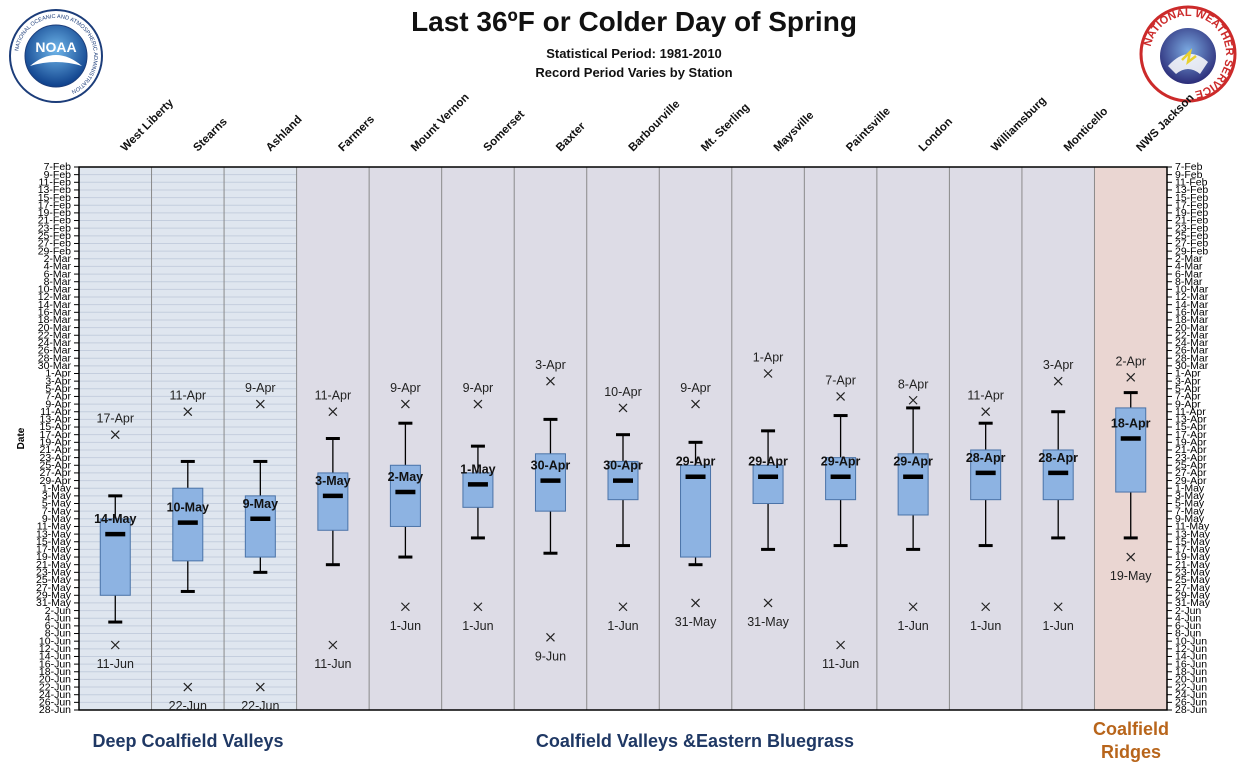 The height and width of the screenshot is (768, 1248). I want to click on y-tick-label-right: 11-Feb, so click(1191, 182).